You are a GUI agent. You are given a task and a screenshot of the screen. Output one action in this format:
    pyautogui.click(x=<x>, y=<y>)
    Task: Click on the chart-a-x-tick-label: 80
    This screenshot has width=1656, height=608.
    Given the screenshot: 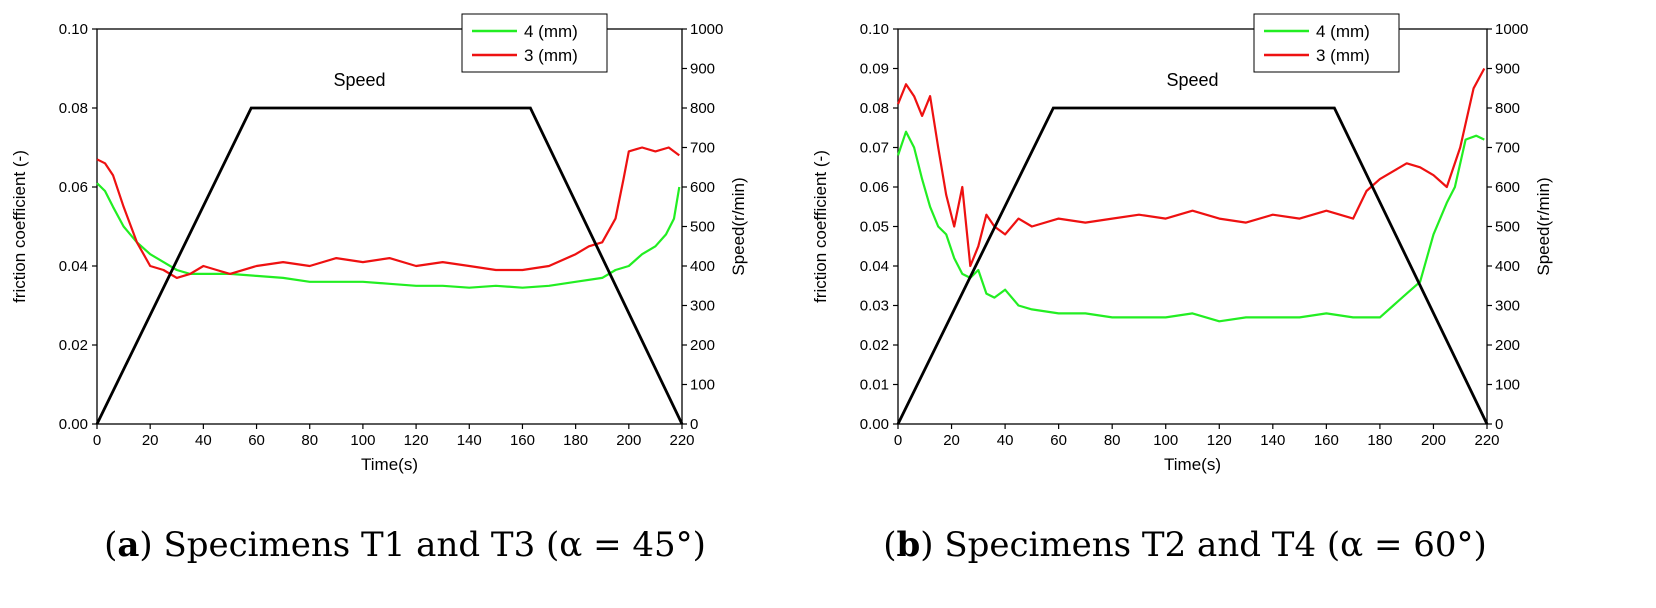 What is the action you would take?
    pyautogui.click(x=309, y=440)
    